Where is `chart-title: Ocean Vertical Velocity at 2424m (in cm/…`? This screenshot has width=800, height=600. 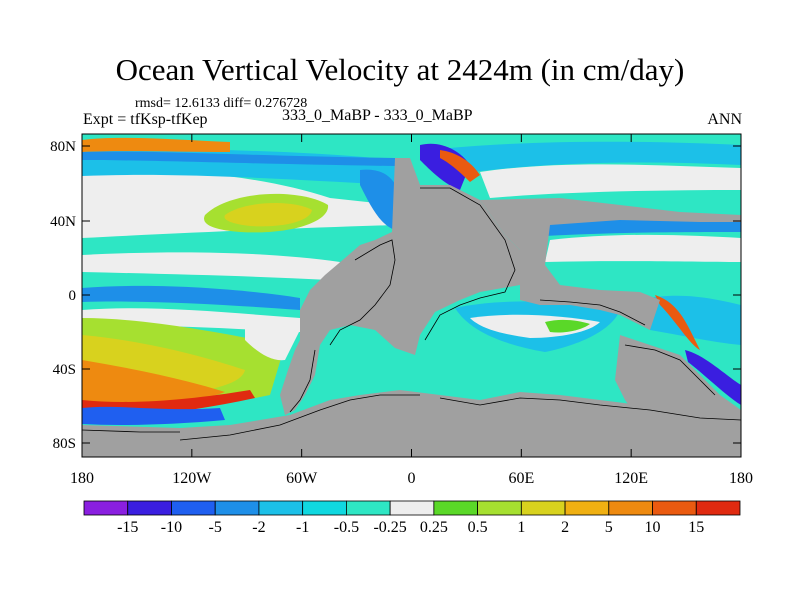 chart-title: Ocean Vertical Velocity at 2424m (in cm/… is located at coordinates (400, 69).